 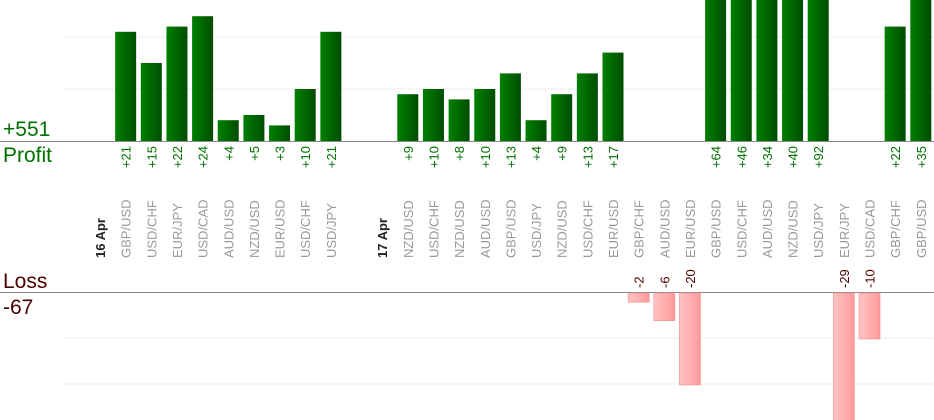 What do you see at coordinates (280, 153) in the screenshot?
I see `profit-value-label: +3` at bounding box center [280, 153].